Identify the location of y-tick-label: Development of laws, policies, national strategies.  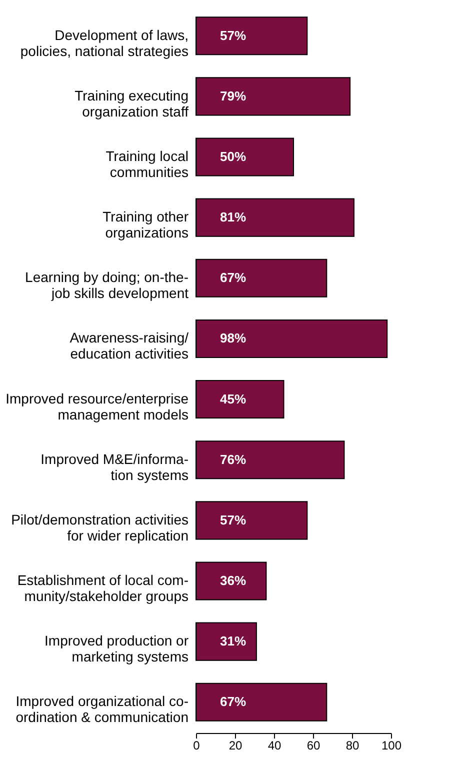
(104, 42).